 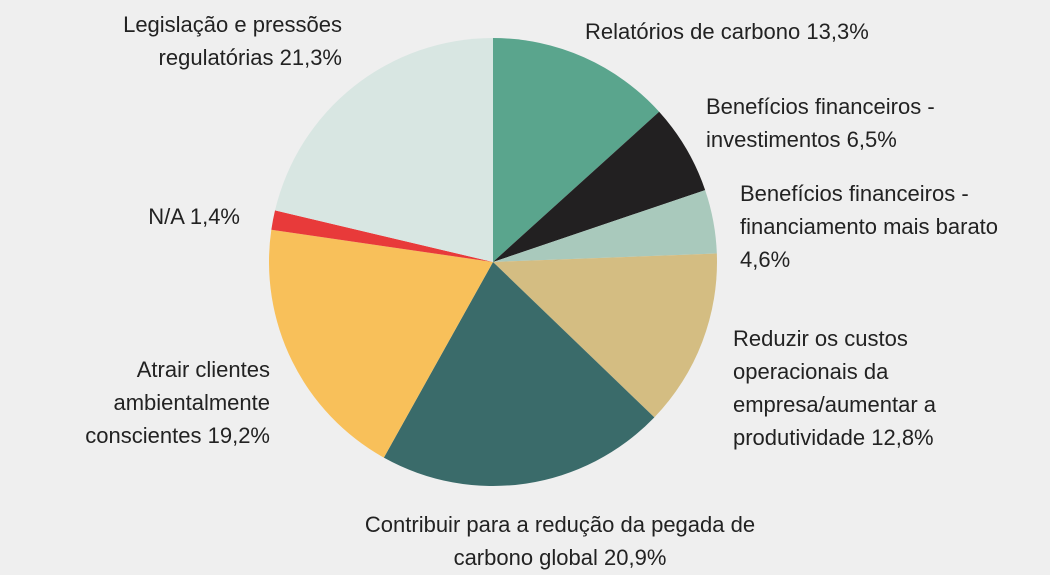 I want to click on slice-label: N/A 1,4%, so click(x=140, y=216).